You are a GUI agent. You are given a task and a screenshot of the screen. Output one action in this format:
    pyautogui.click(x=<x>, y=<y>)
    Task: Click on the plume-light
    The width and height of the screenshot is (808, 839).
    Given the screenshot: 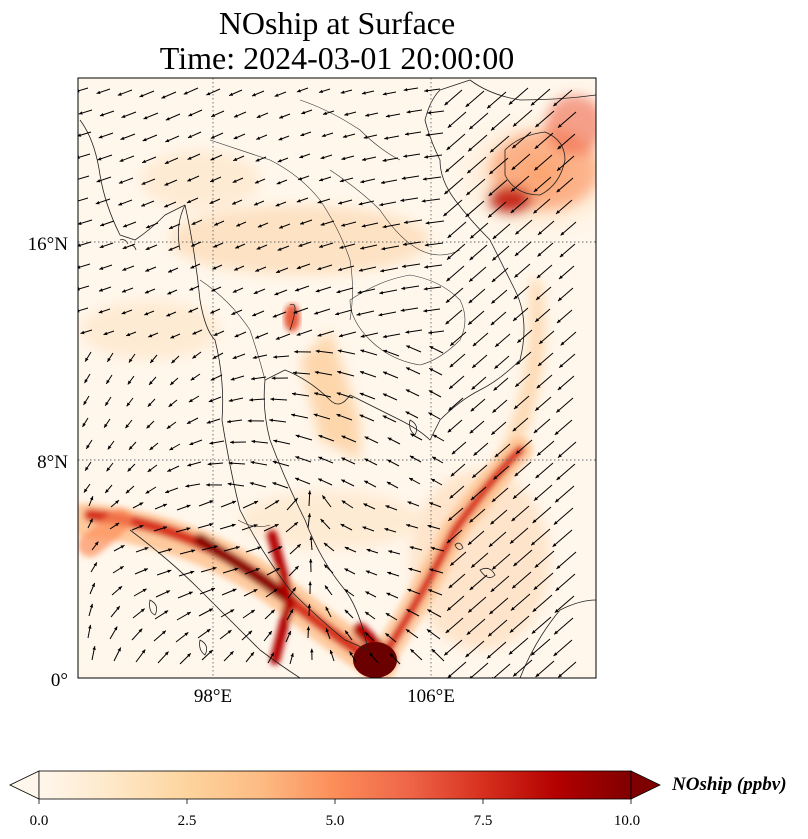 What is the action you would take?
    pyautogui.click(x=300, y=240)
    